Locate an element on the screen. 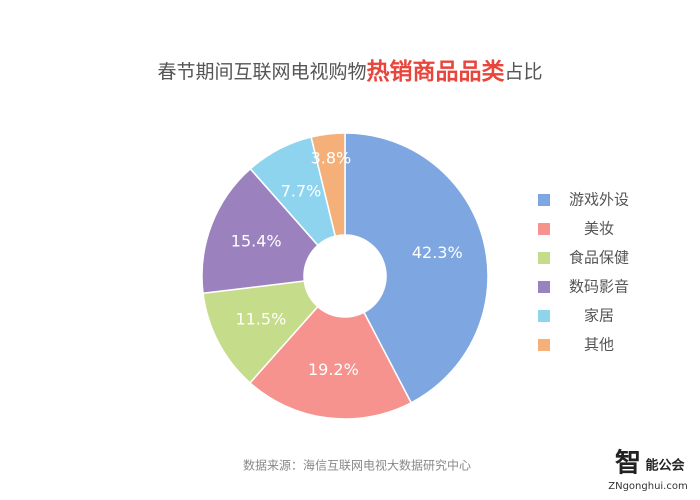 The width and height of the screenshot is (700, 500). watermark-logo: 智 is located at coordinates (628, 464).